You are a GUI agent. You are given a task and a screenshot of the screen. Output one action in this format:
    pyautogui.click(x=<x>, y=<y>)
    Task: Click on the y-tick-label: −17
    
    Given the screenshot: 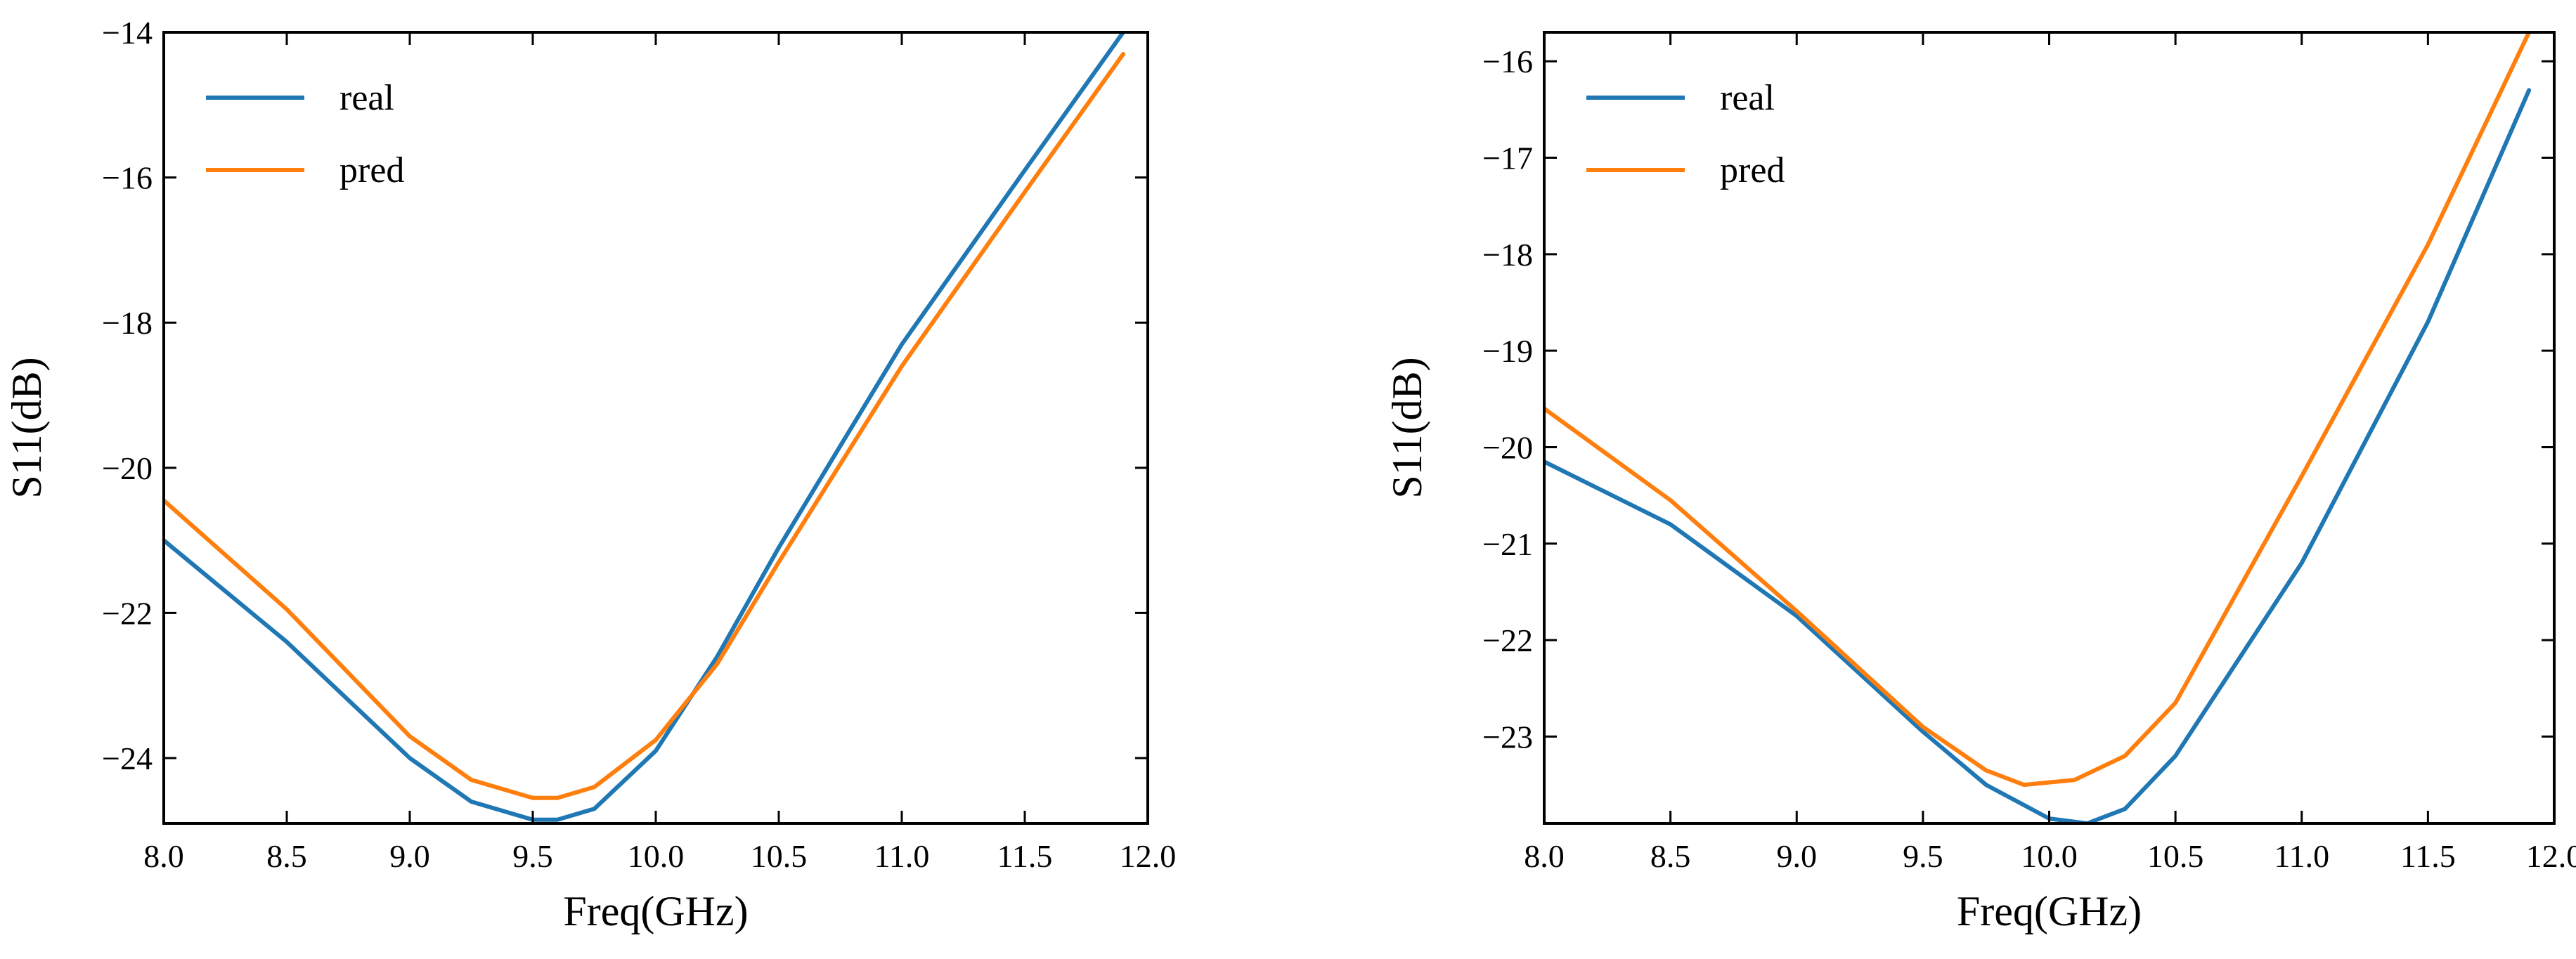 What is the action you would take?
    pyautogui.click(x=1507, y=158)
    